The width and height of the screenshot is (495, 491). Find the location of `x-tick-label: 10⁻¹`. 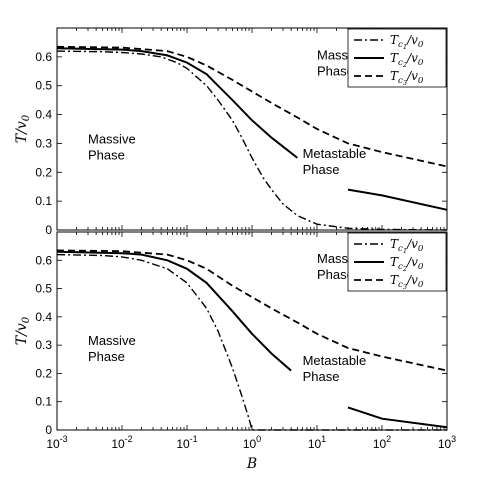

x-tick-label: 10⁻¹ is located at coordinates (186, 442).